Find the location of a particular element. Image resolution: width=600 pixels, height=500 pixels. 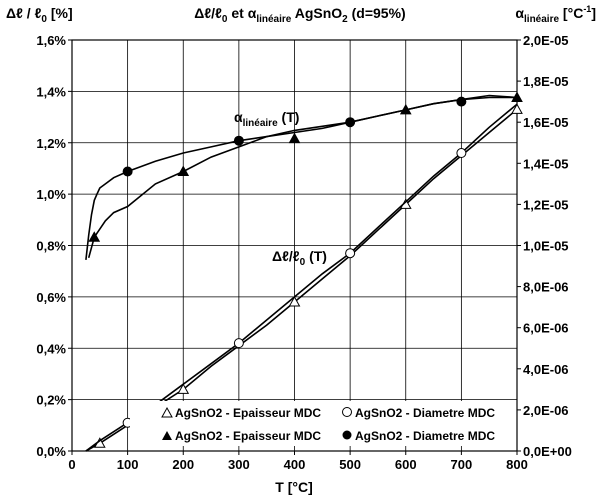

y-right-tick-label: 4,0E-06 is located at coordinates (546, 369).